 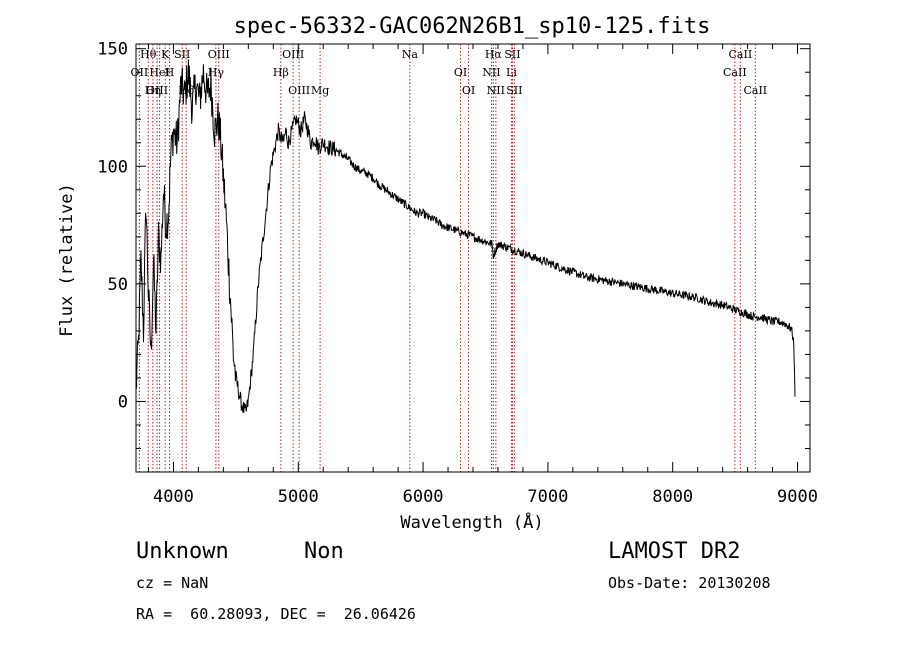 What do you see at coordinates (511, 72) in the screenshot?
I see `line-mark-label: Li` at bounding box center [511, 72].